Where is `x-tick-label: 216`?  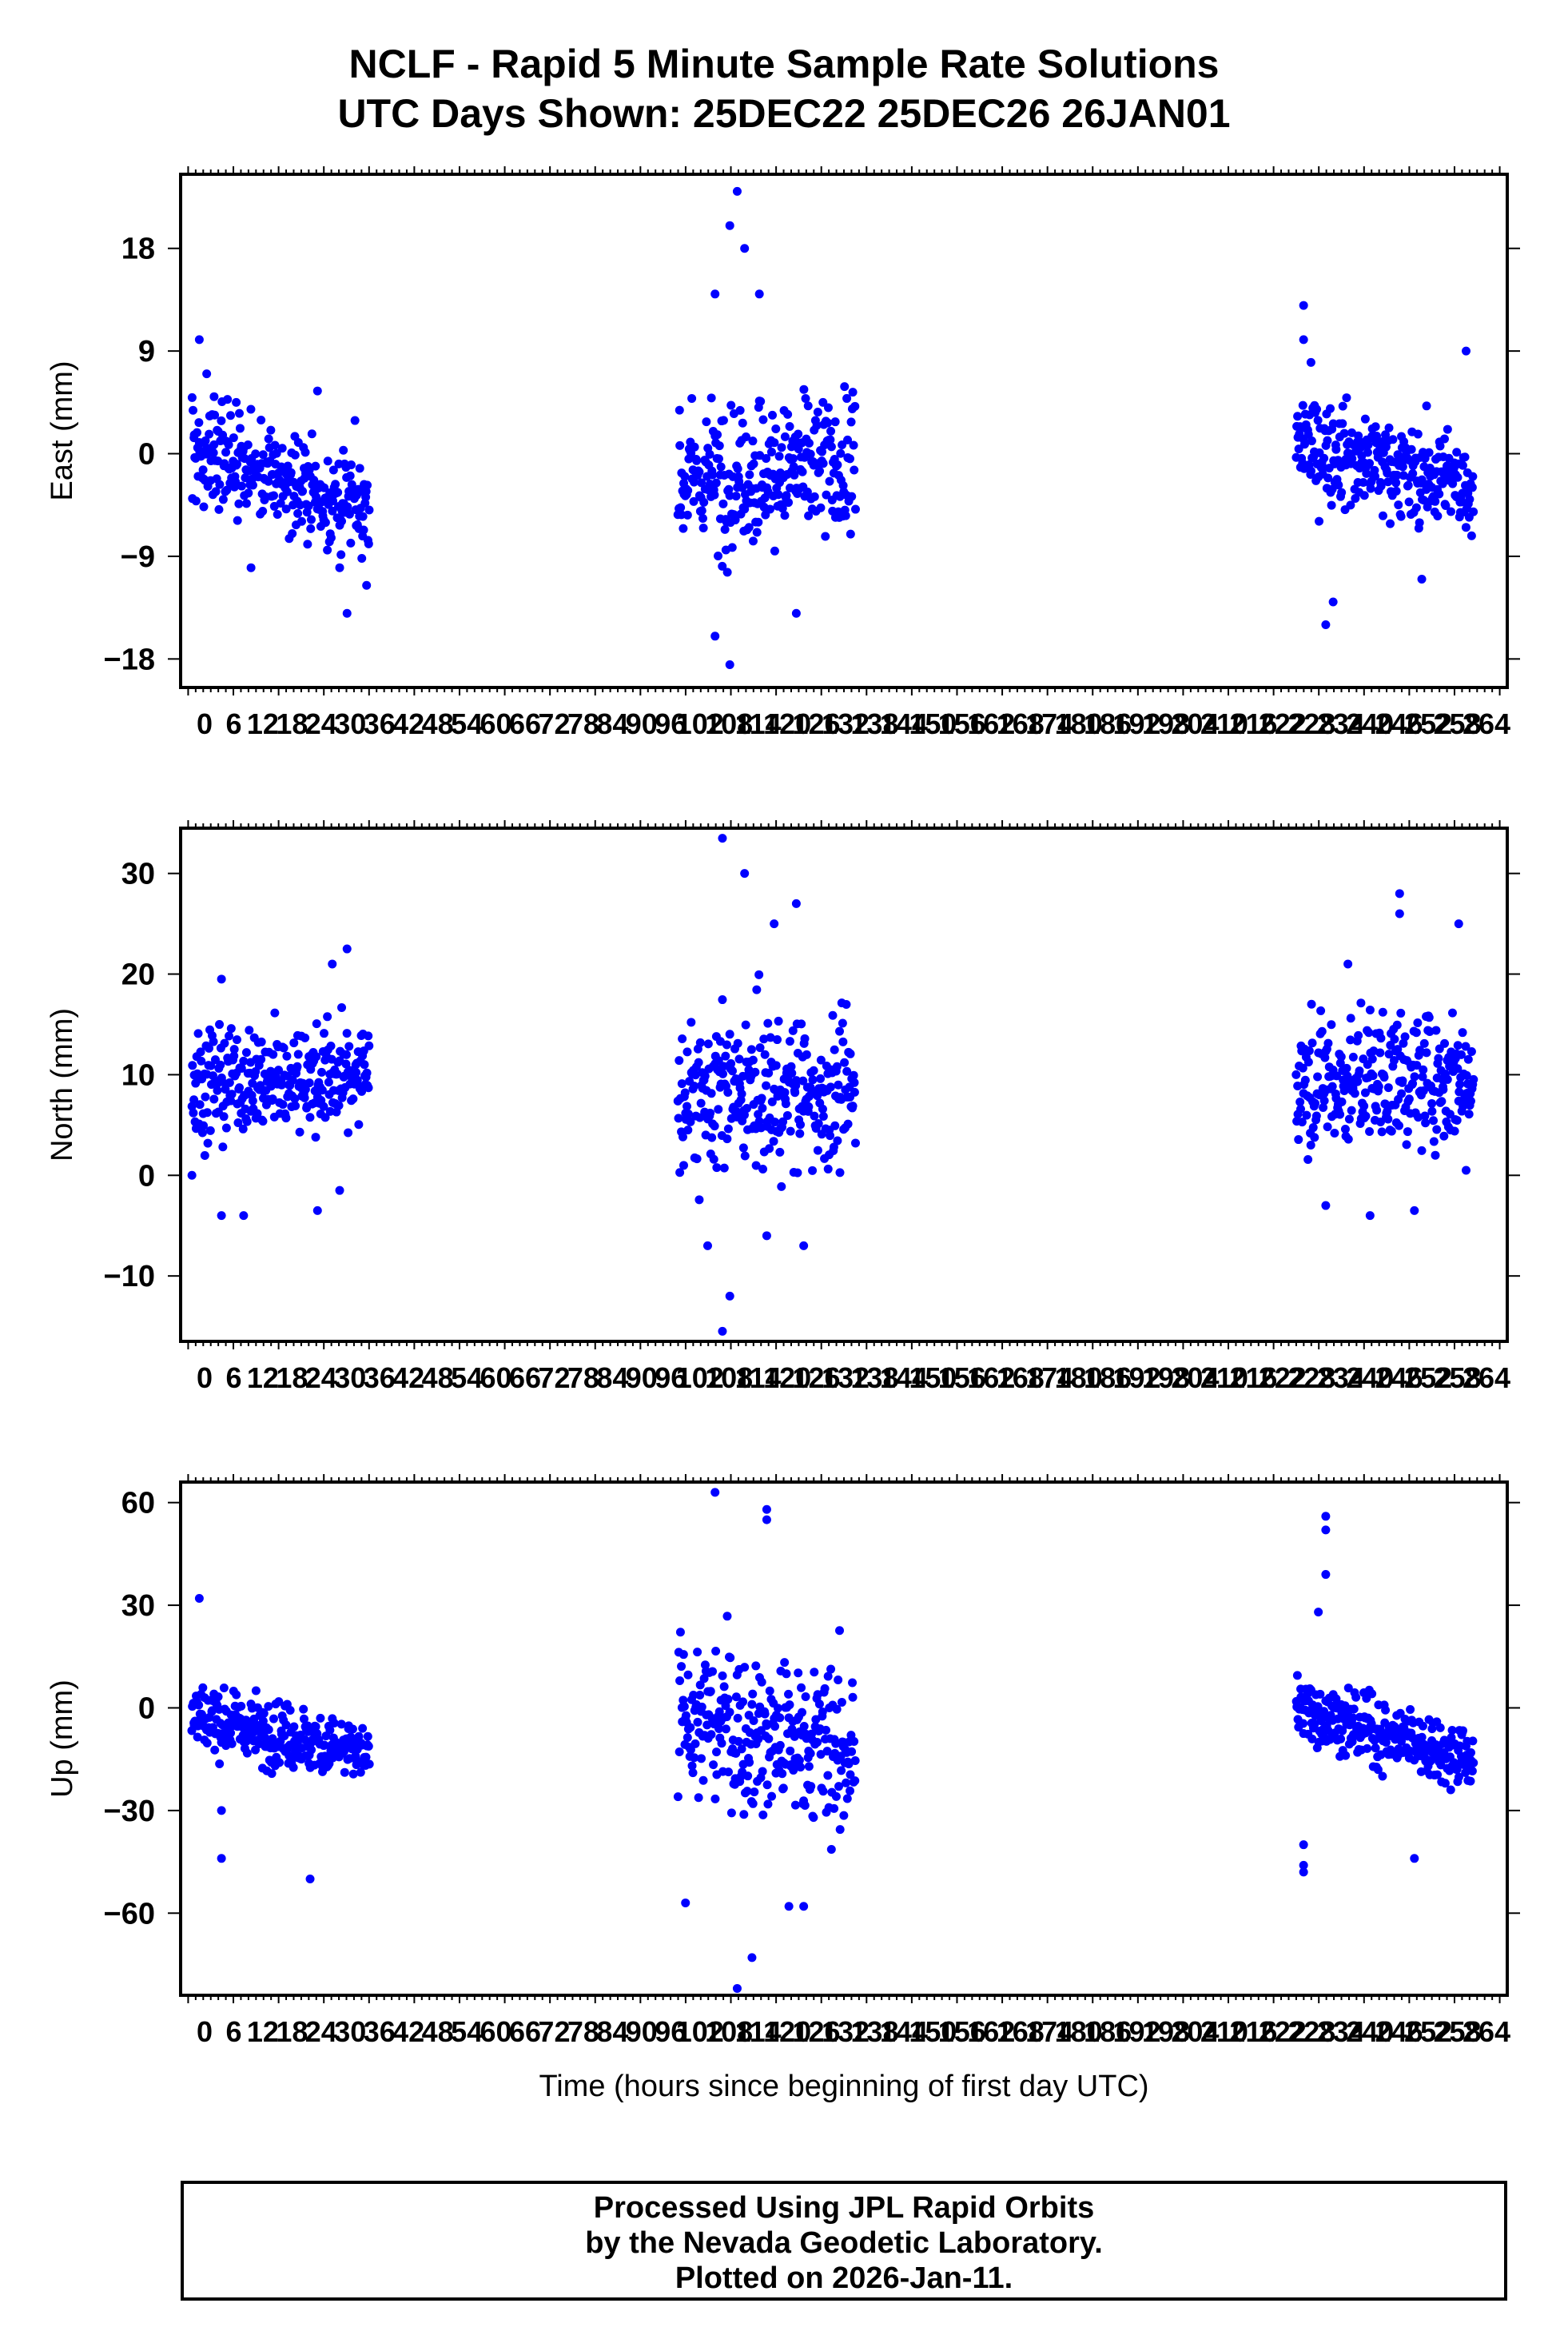
x-tick-label: 216 is located at coordinates (1253, 1377).